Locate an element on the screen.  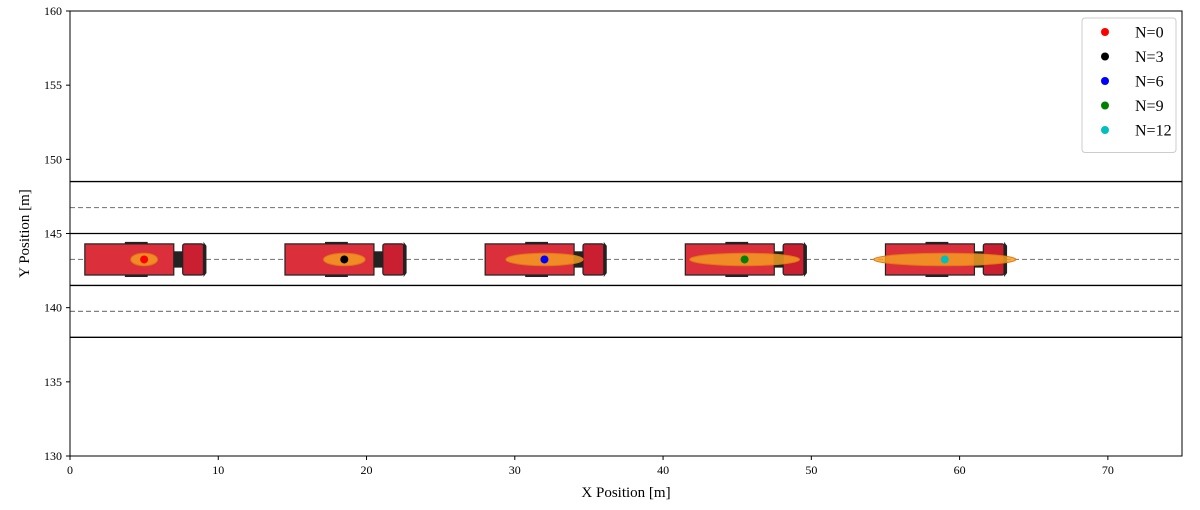
legend: N=0 N=3 N=6 N=9 N=12 is located at coordinates (1129, 85).